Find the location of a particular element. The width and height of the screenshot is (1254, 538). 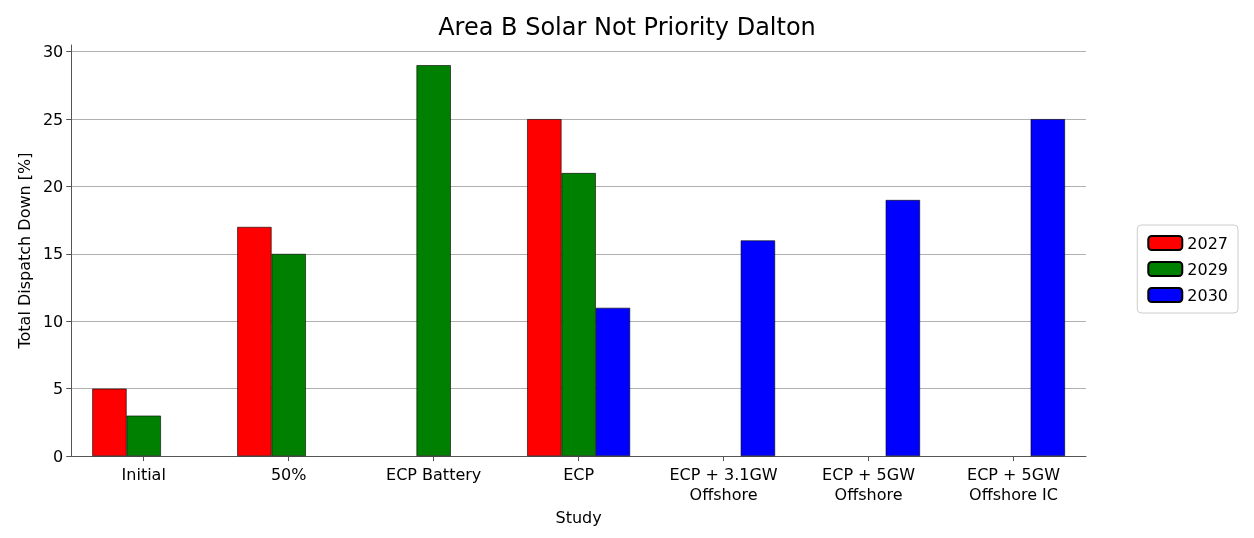

y-tick-label: 10 is located at coordinates (53, 321).